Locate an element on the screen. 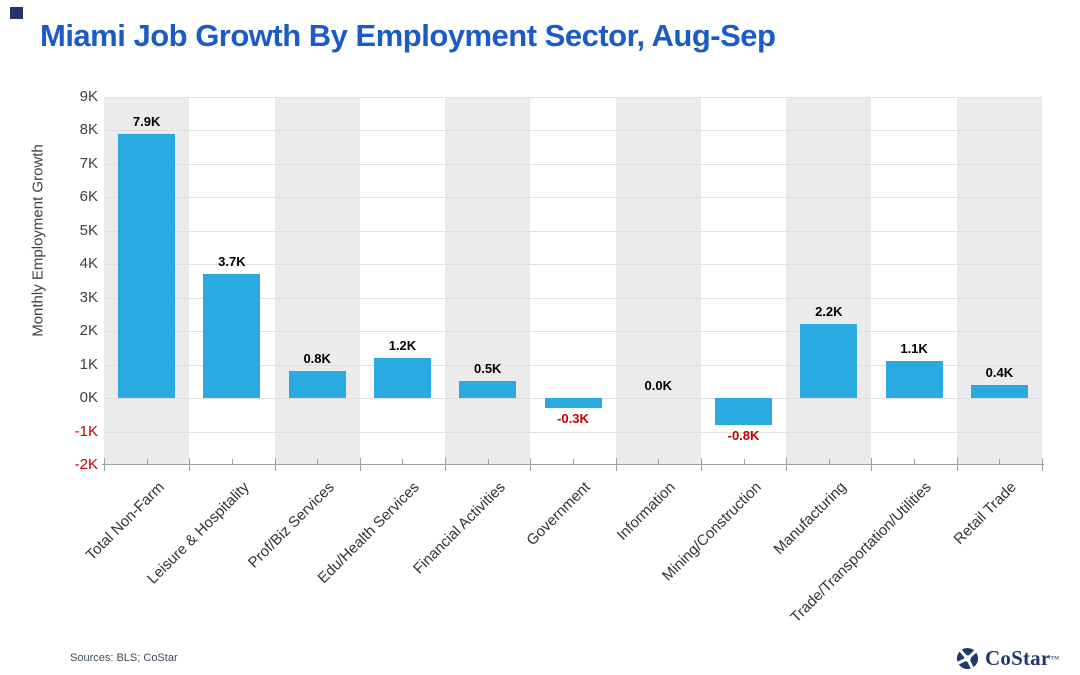 This screenshot has height=675, width=1080. bar-value-label: 3.7K is located at coordinates (232, 262).